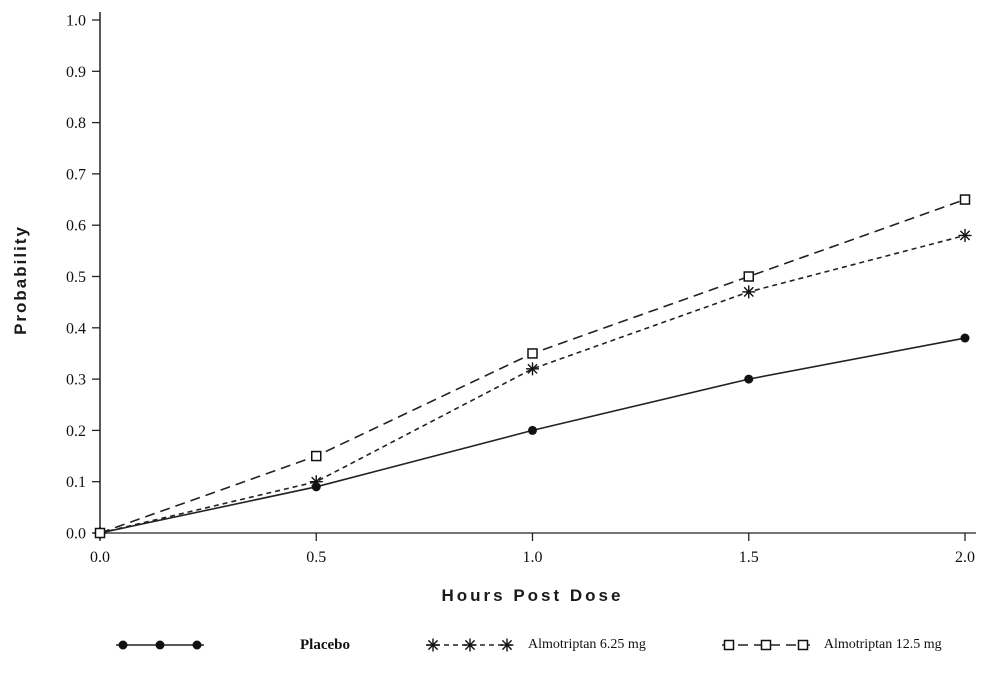 This screenshot has width=1001, height=677. What do you see at coordinates (76, 174) in the screenshot?
I see `svg-text: 0.7` at bounding box center [76, 174].